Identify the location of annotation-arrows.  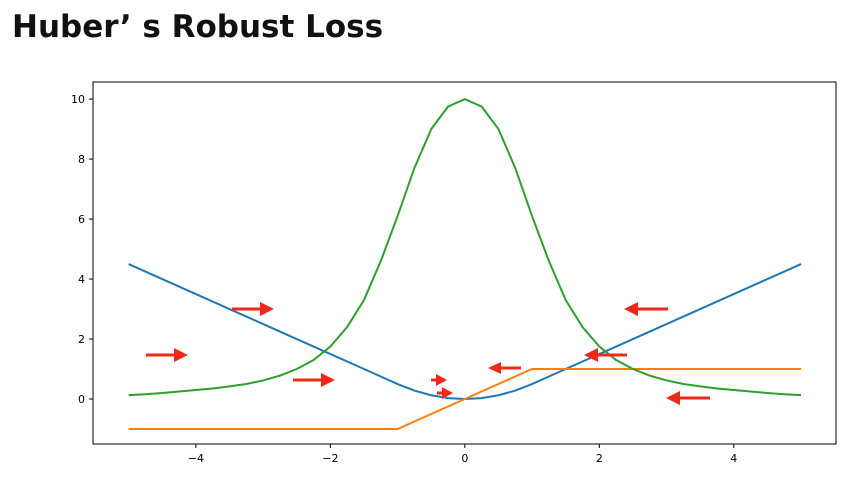
(428, 353).